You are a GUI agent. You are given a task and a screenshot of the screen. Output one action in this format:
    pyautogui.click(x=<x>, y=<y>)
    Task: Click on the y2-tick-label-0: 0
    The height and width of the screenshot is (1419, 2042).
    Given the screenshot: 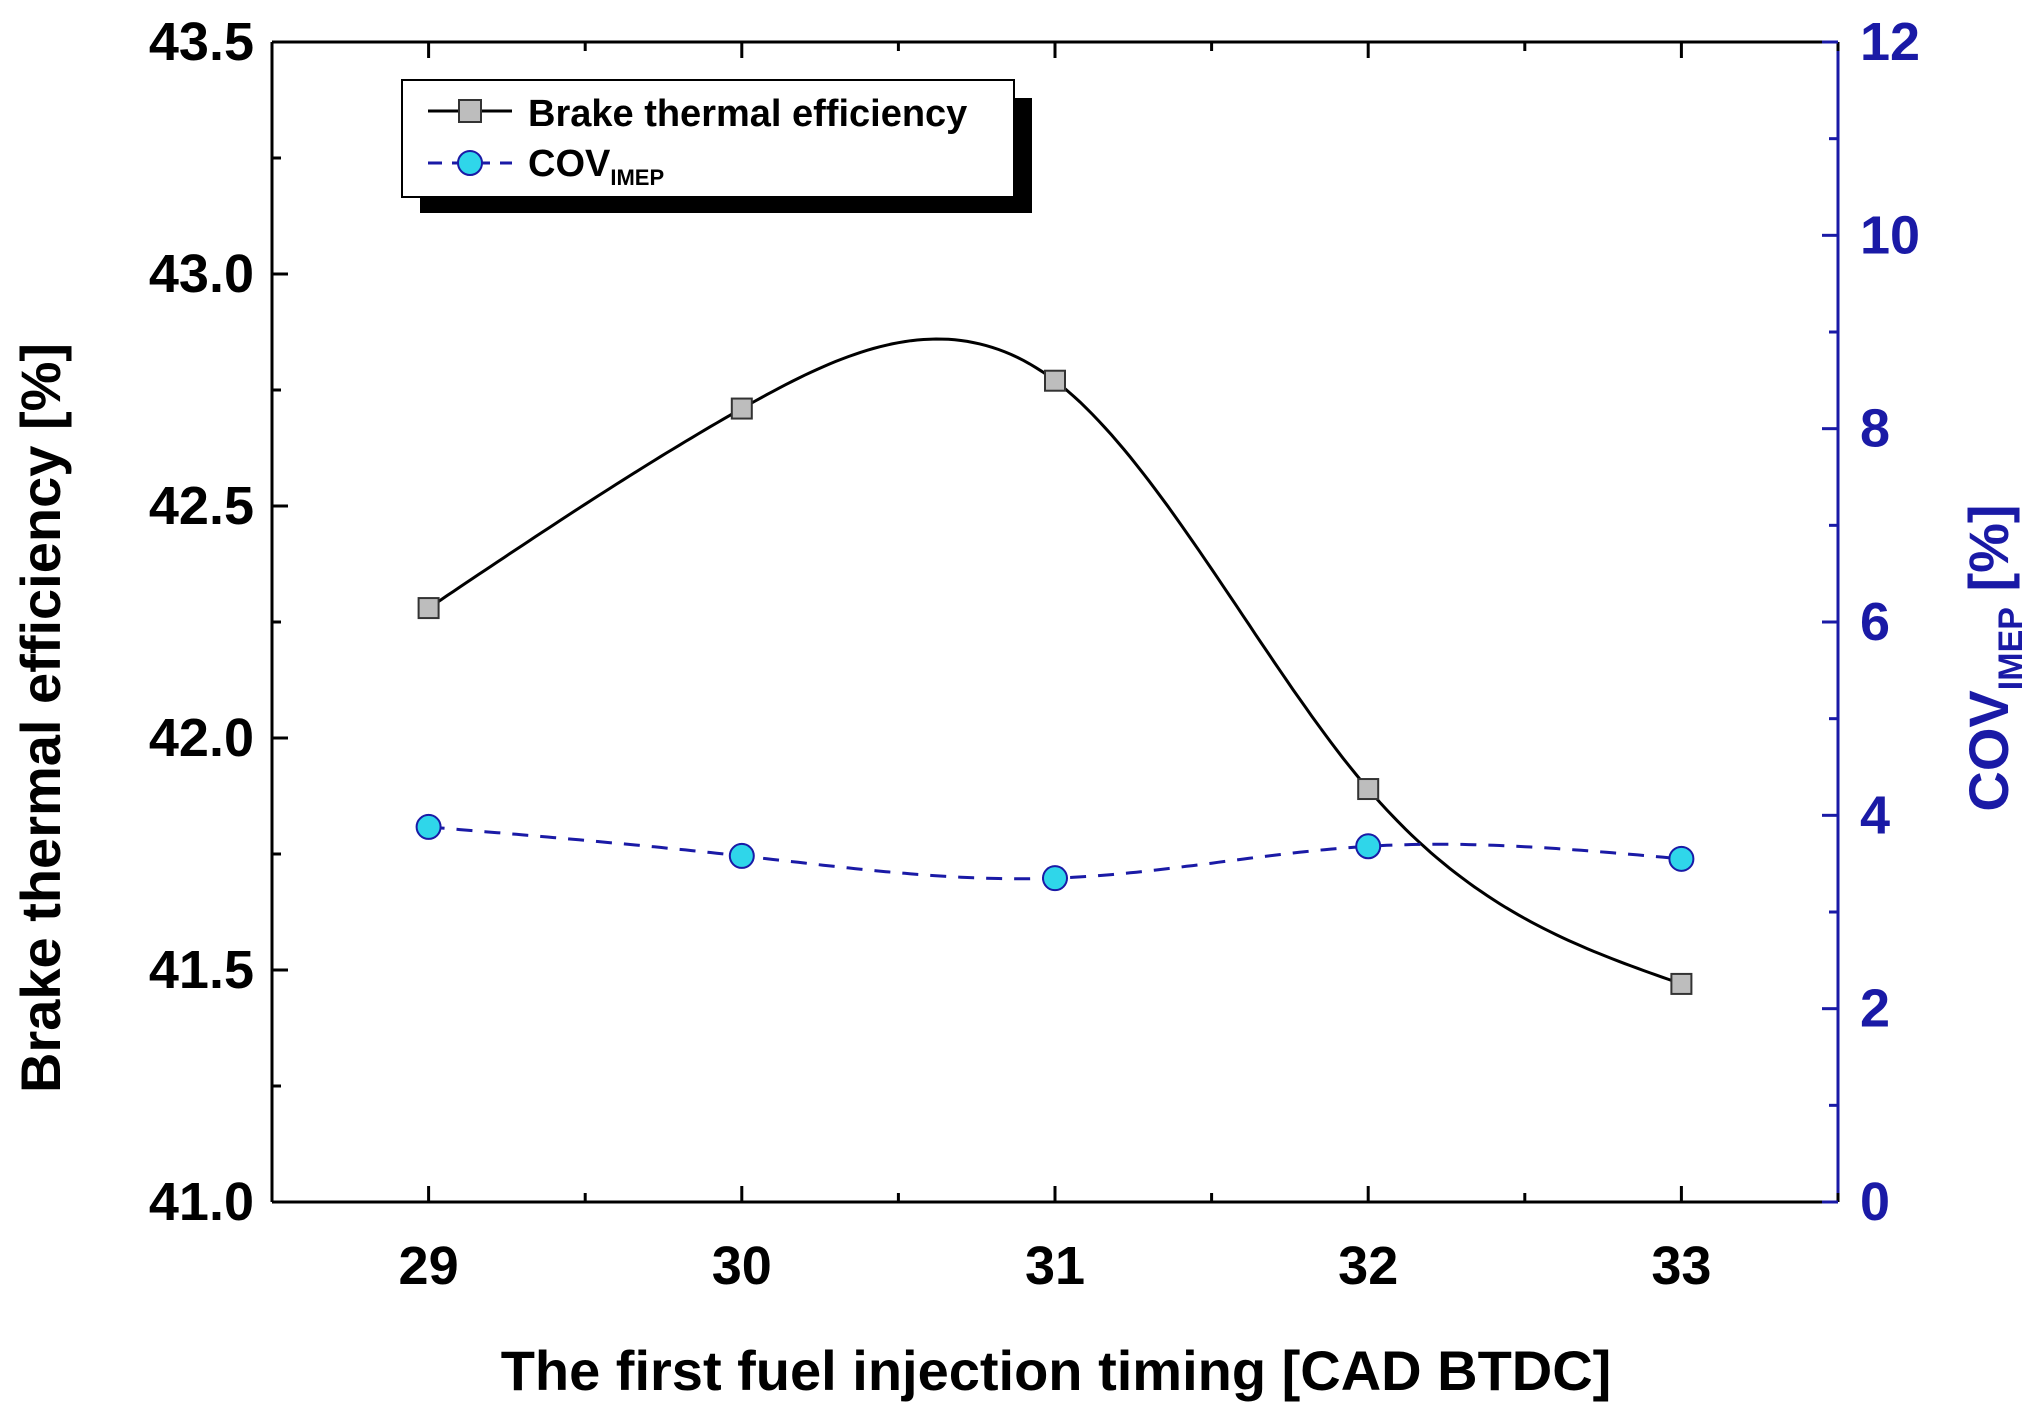 What is the action you would take?
    pyautogui.click(x=1875, y=1202)
    